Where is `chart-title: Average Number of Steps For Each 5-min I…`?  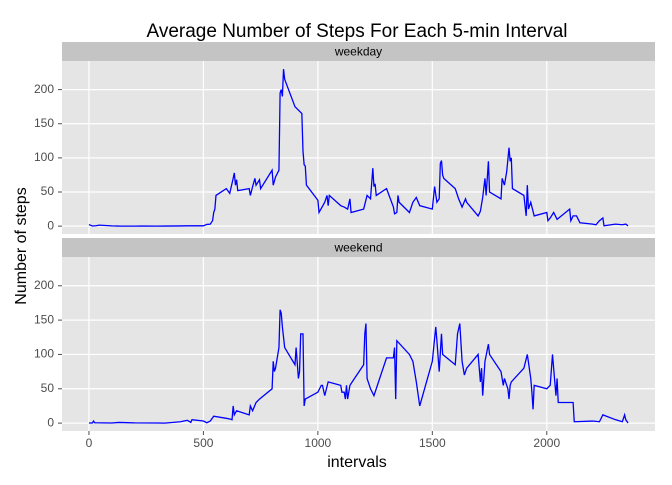
chart-title: Average Number of Steps For Each 5-min I… is located at coordinates (356, 31).